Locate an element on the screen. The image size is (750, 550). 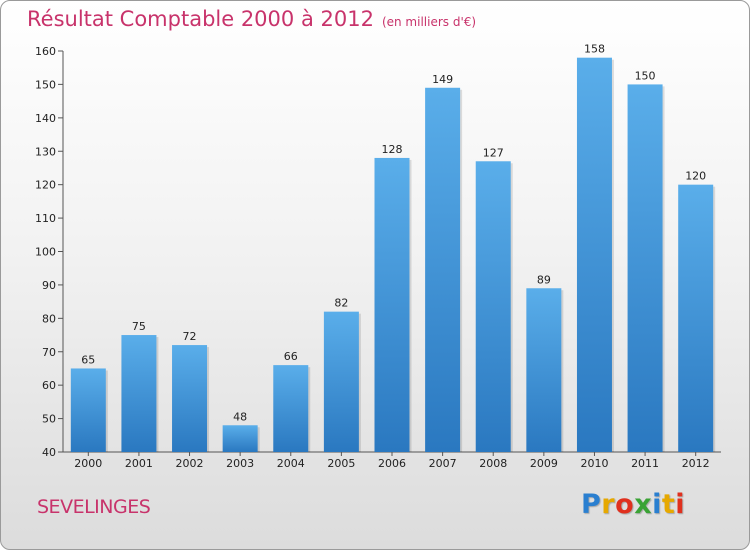
bar-2004 is located at coordinates (291, 408).